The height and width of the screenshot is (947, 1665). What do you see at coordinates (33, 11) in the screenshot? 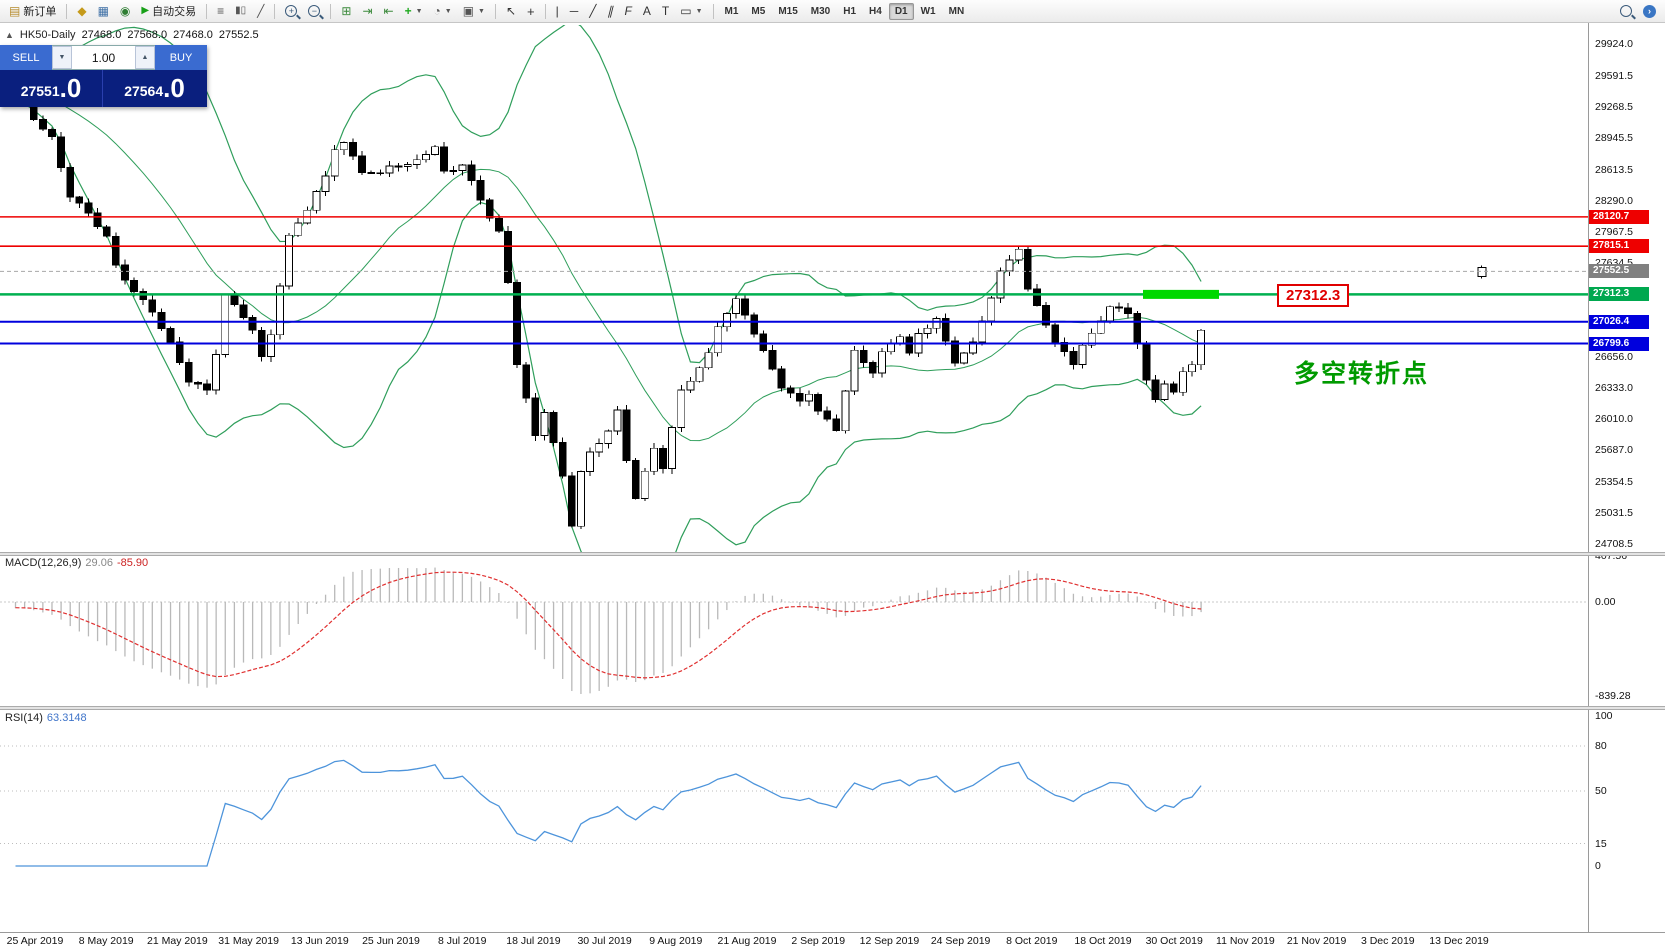
I see `toolbar-new-order-button: ▤ 新订单` at bounding box center [33, 11].